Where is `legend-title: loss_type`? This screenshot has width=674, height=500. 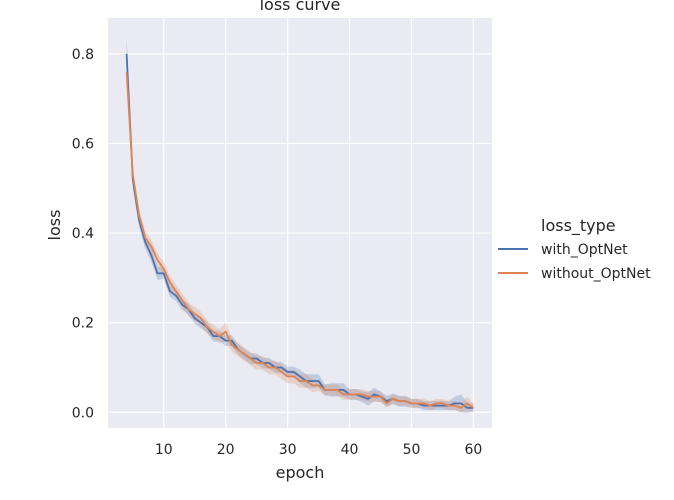 legend-title: loss_type is located at coordinates (578, 226).